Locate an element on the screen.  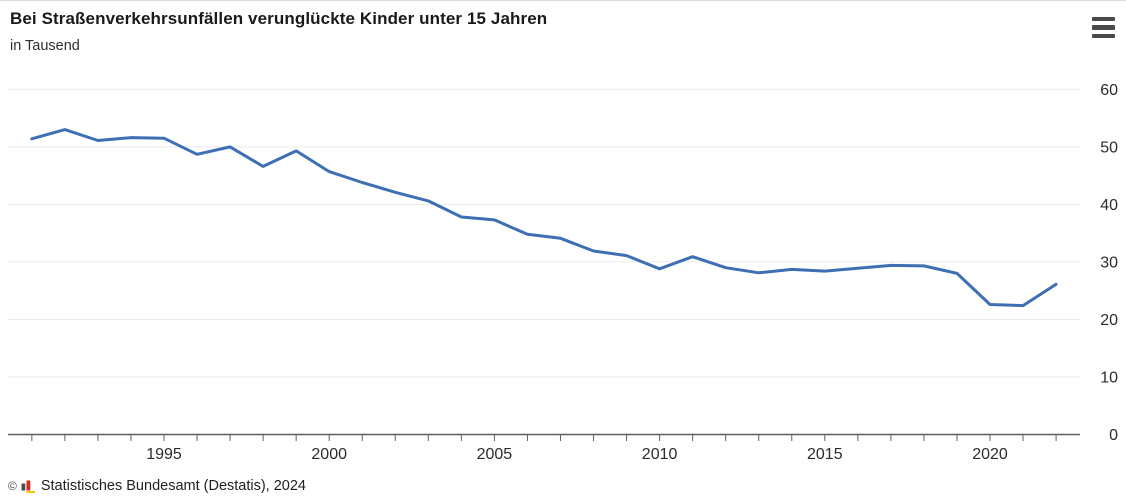
y-tick-label: 40 is located at coordinates (1109, 205).